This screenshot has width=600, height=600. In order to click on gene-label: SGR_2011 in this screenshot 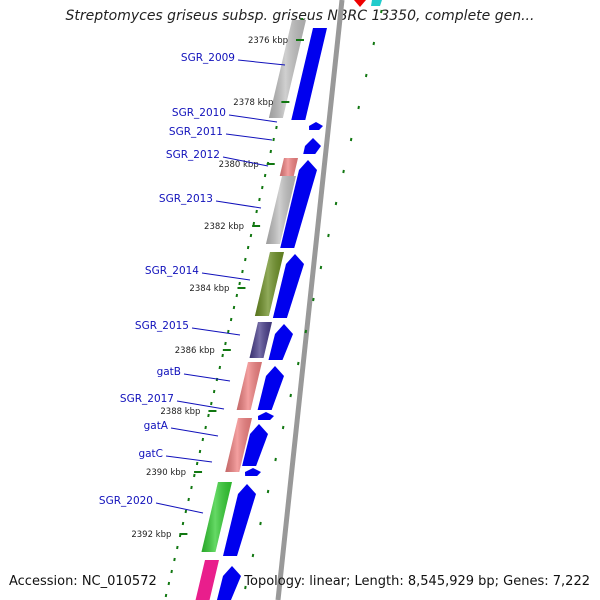, I will do `click(196, 132)`.